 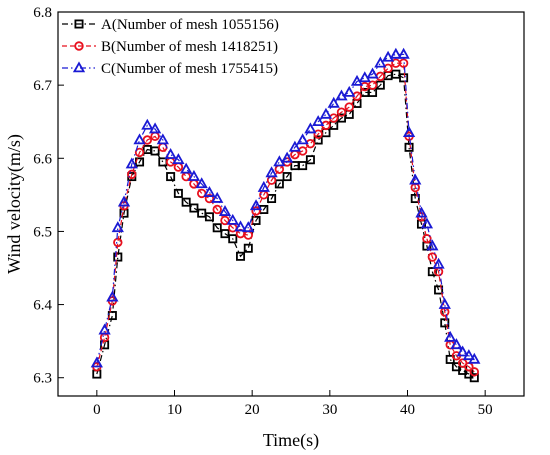 I want to click on legend-item: A(Number of mesh 1055156), so click(x=170, y=25).